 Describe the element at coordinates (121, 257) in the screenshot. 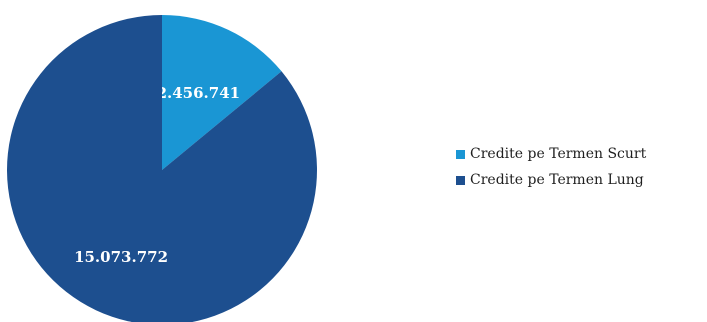

I see `slice-value-label-2: 15.073.772` at that location.